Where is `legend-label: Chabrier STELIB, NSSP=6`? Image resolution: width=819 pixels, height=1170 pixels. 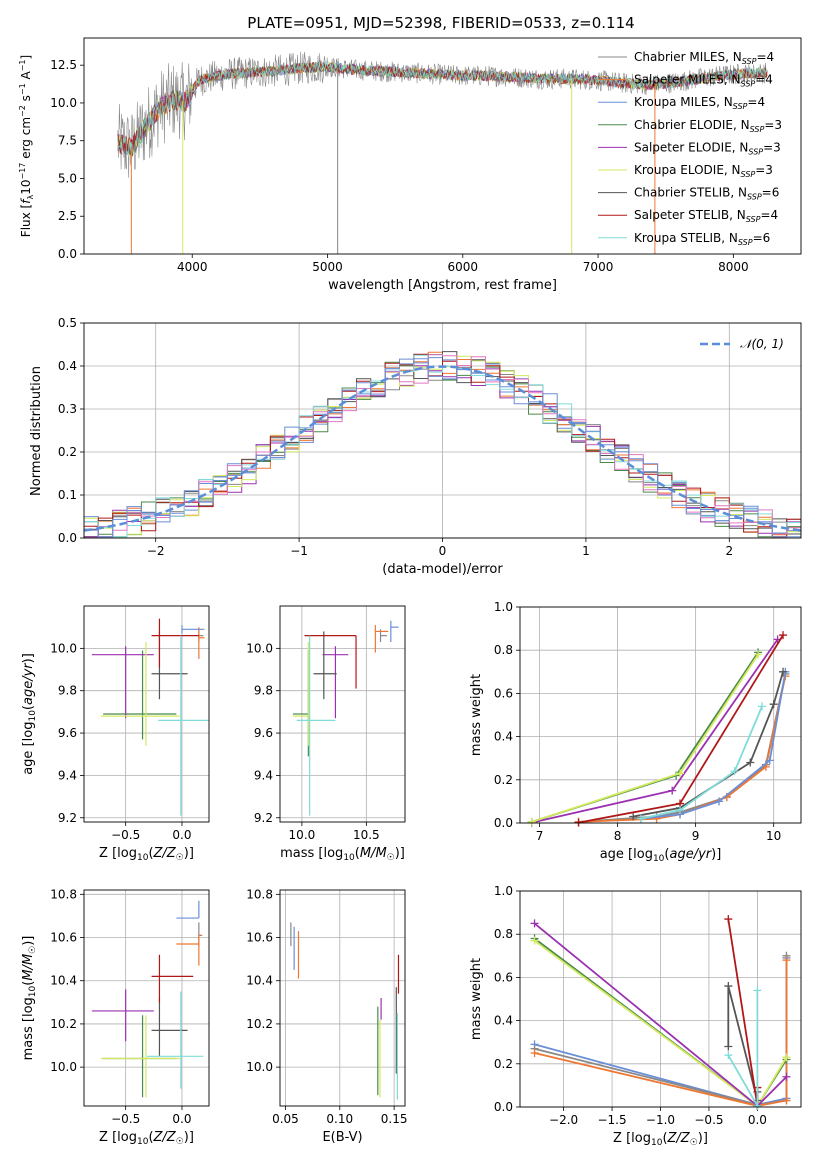 legend-label: Chabrier STELIB, NSSP=6 is located at coordinates (706, 194).